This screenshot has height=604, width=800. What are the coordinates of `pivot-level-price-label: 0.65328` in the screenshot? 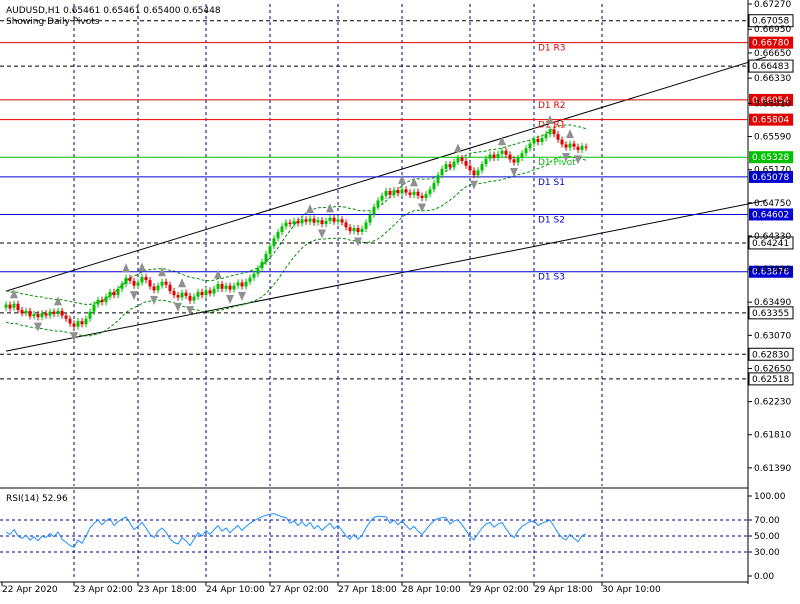 It's located at (770, 158).